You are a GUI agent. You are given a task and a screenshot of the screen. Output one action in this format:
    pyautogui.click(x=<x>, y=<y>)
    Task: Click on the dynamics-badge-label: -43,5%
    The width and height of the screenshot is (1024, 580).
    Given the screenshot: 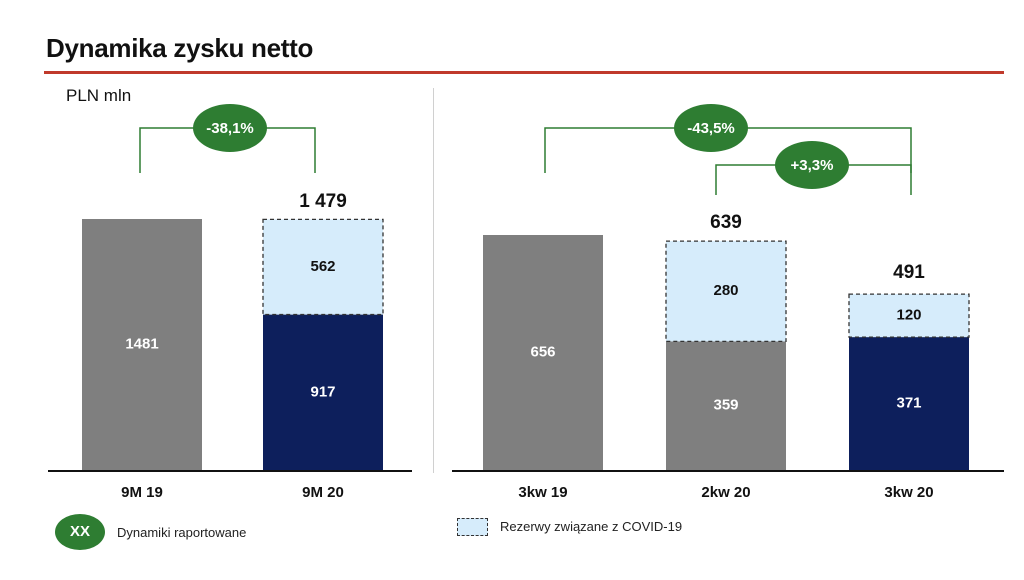 What is the action you would take?
    pyautogui.click(x=711, y=128)
    